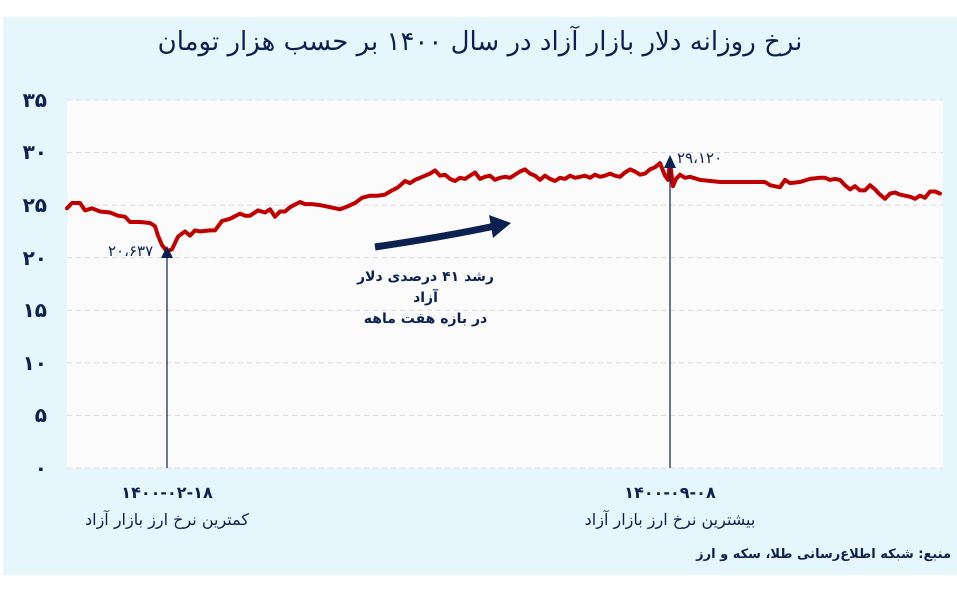 Image resolution: width=957 pixels, height=605 pixels. I want to click on max-x-label: ۱۴۰۰-۰۹-۰۸ بیشترین نرخ ارز بازار آزاد, so click(670, 506).